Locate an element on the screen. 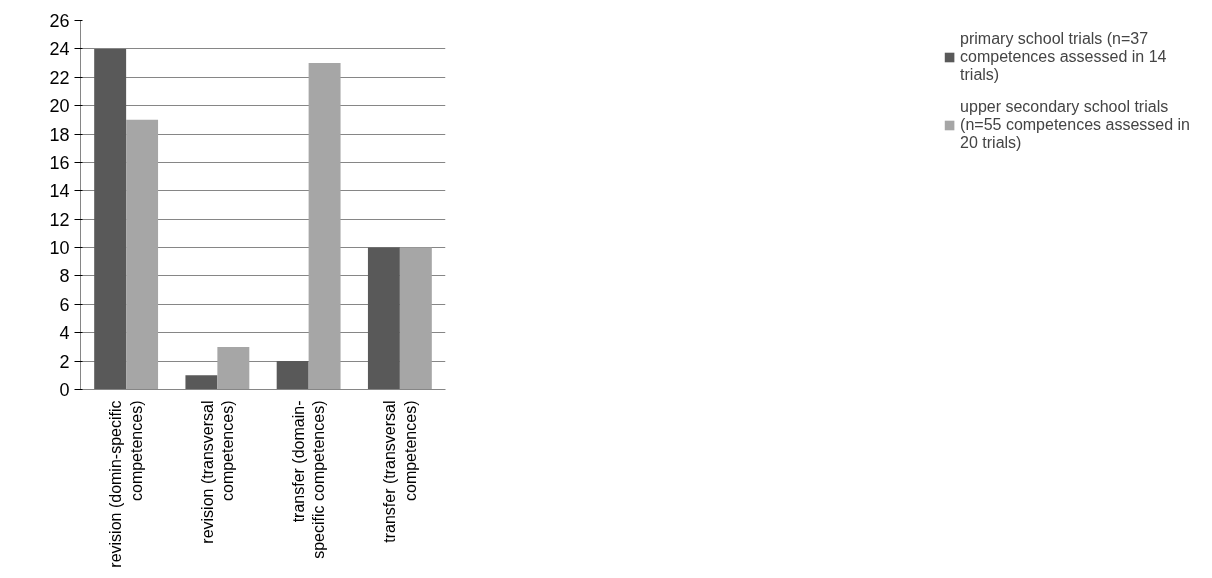 The height and width of the screenshot is (578, 1212). y-tick-label: 8 is located at coordinates (64, 276).